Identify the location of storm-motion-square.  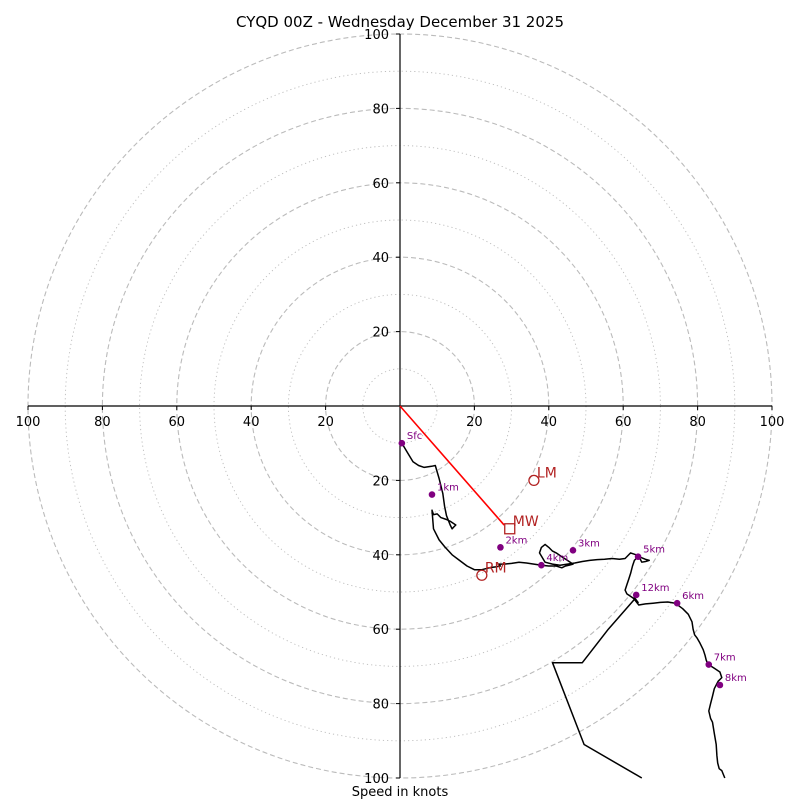
(510, 529).